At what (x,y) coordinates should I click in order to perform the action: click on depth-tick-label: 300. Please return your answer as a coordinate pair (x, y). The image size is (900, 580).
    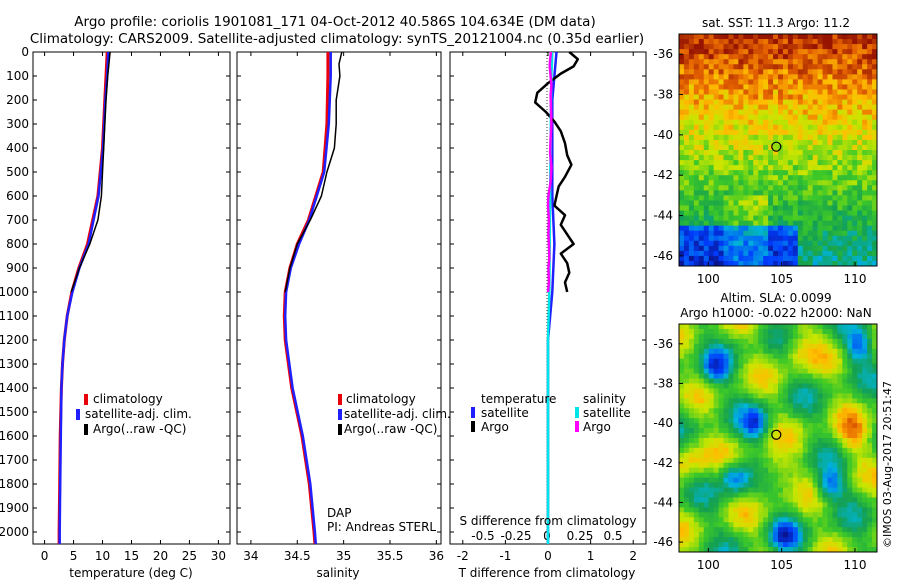
    Looking at the image, I should click on (17, 124).